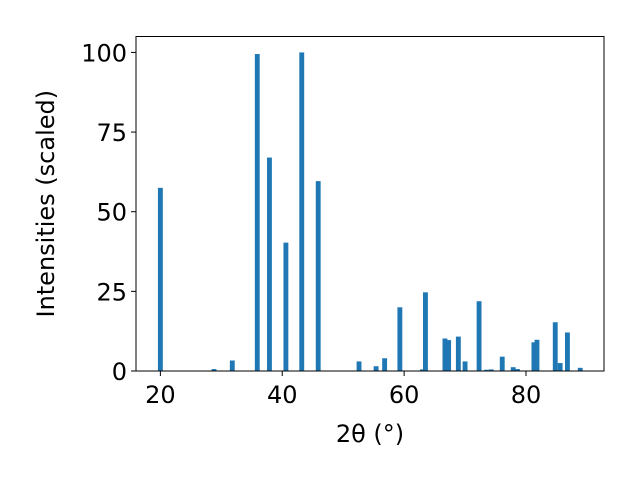 This screenshot has width=640, height=480. Describe the element at coordinates (404, 395) in the screenshot. I see `x-tick-label: 60` at that location.